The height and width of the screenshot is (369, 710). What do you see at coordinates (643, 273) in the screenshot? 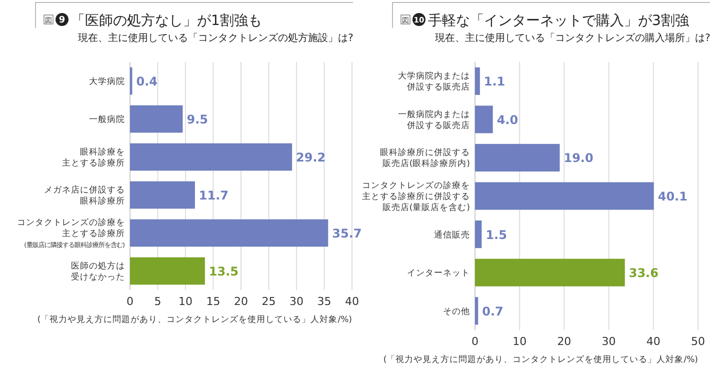
I see `data-label: 33.6` at bounding box center [643, 273].